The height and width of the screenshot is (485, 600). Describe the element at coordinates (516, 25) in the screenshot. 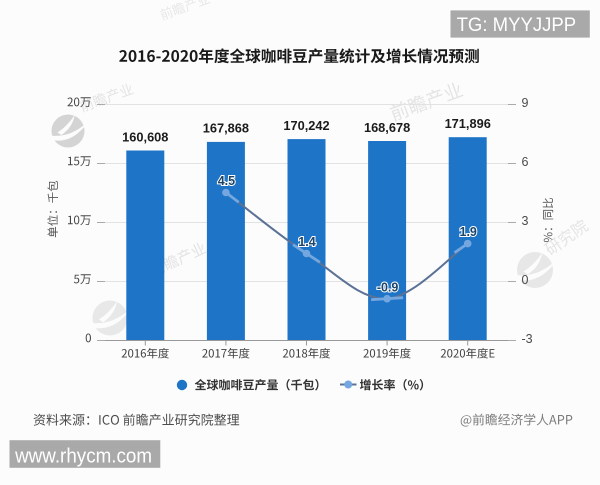

I see `svg-text: TG: MYYJJPP` at that location.